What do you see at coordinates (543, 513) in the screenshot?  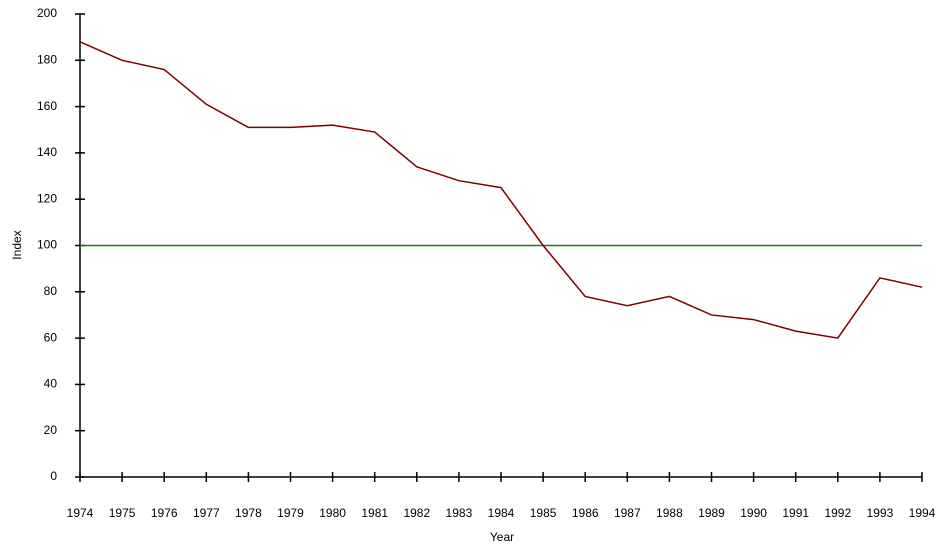 I see `x-tick-label: 1985` at bounding box center [543, 513].